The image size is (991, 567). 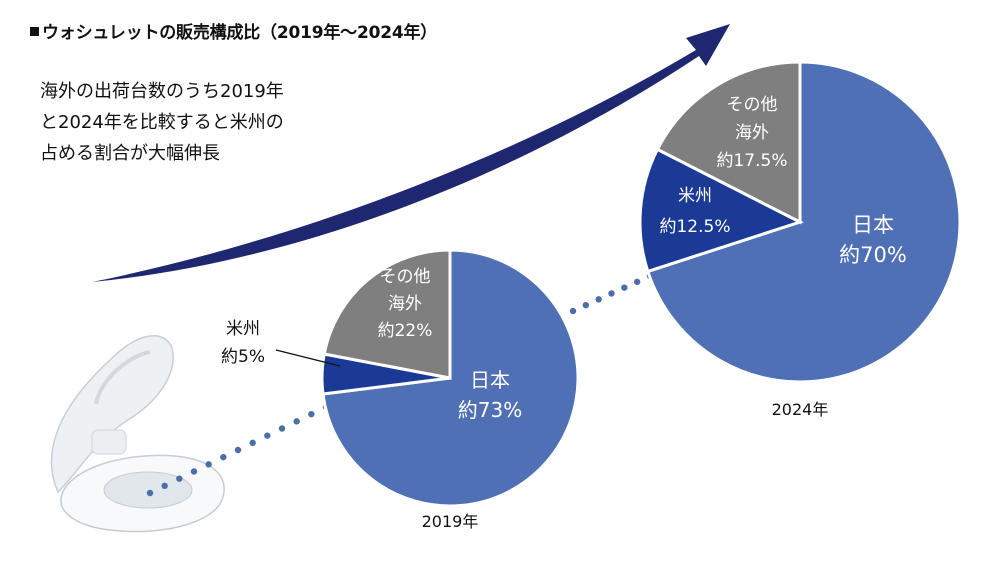 What do you see at coordinates (130, 153) in the screenshot?
I see `description-line-3: 占める割合が大幅伸長` at bounding box center [130, 153].